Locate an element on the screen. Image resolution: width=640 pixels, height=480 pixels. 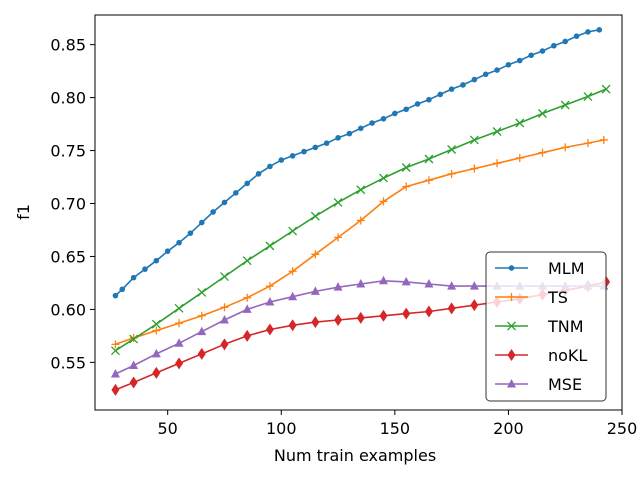
x-axis-label: Num train examples is located at coordinates (355, 455).